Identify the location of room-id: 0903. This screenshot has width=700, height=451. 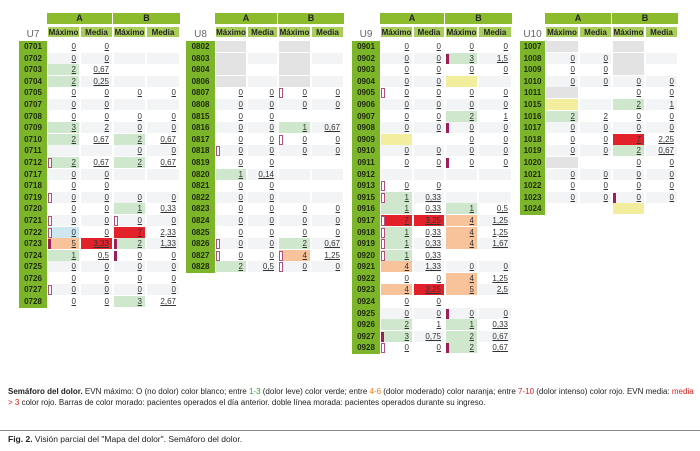
(366, 70).